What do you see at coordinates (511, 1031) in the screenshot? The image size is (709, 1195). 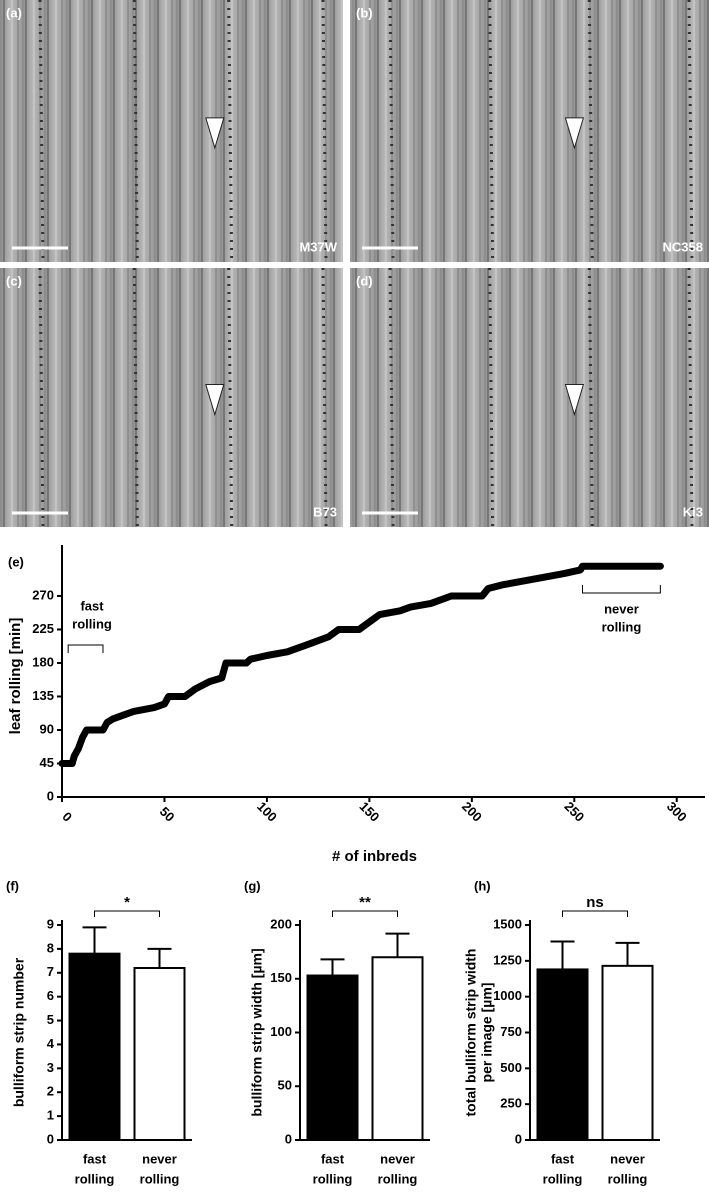 I see `y-tick-label: 750` at bounding box center [511, 1031].